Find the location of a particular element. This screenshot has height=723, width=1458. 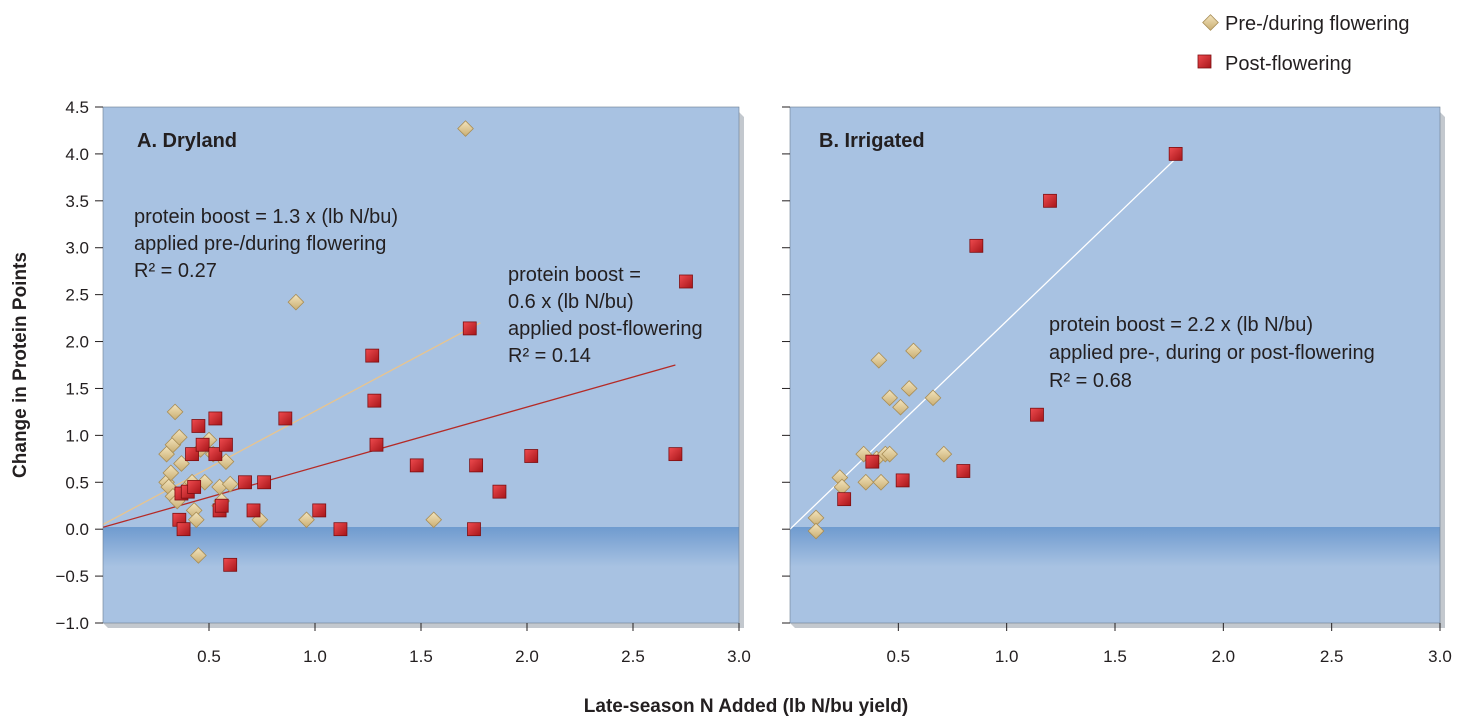

y-tick-label: 1.0 is located at coordinates (77, 435).